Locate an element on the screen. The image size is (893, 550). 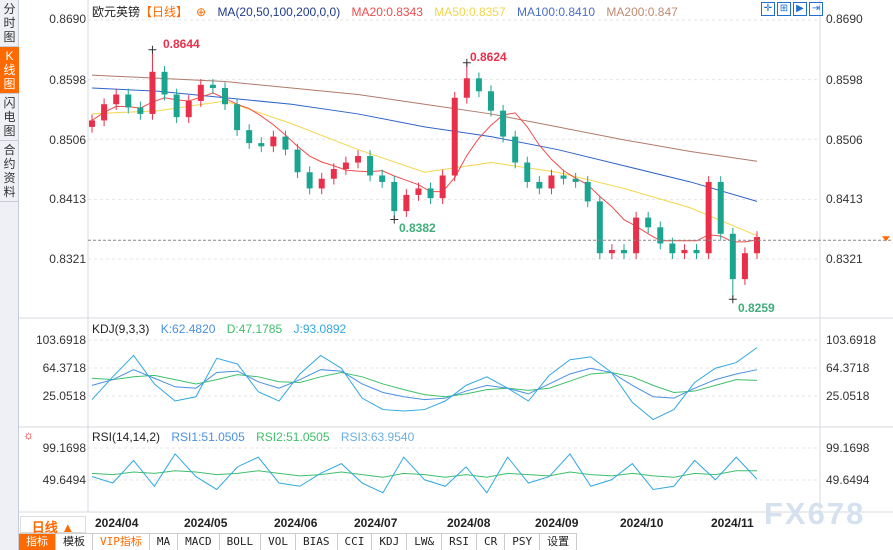
crosshair-icon: ✛ is located at coordinates (768, 9).